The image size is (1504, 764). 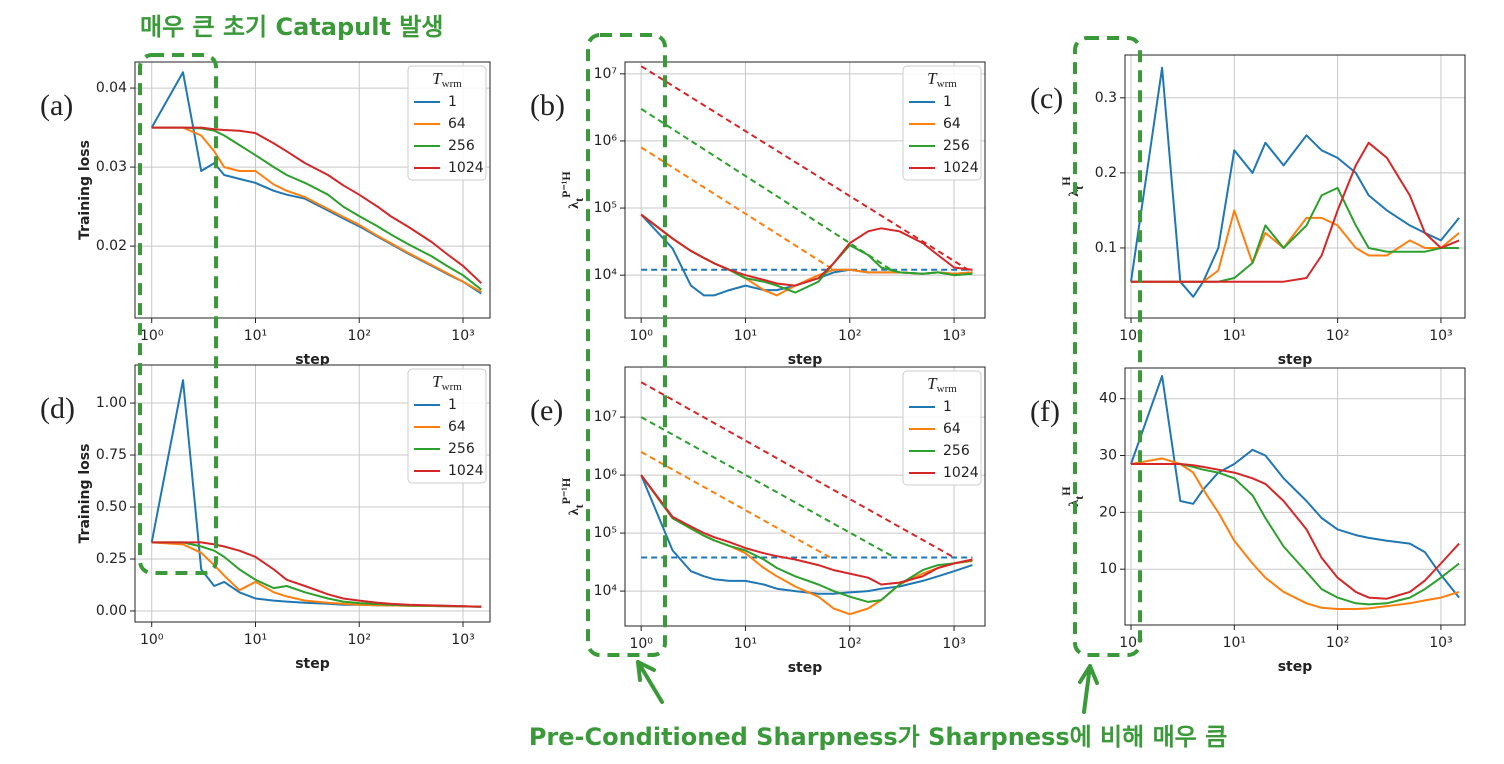 I want to click on y-tick-label: 0.50, so click(x=111, y=507).